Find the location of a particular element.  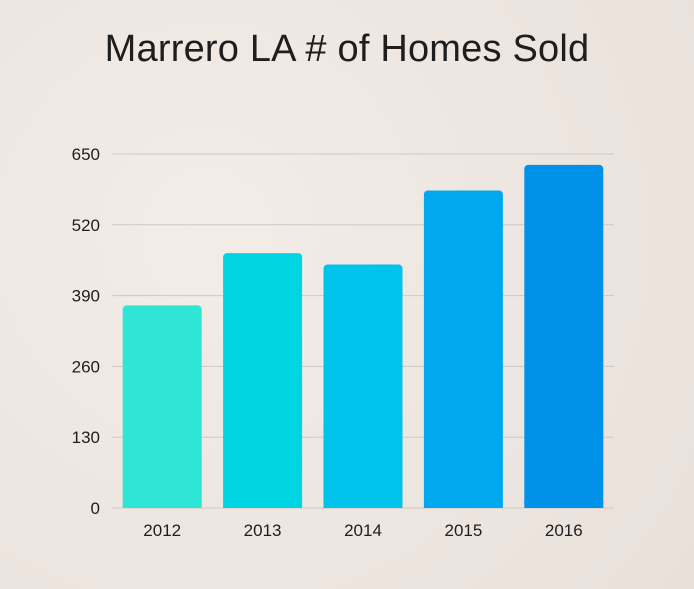

y-tick-label: 390 is located at coordinates (86, 296).